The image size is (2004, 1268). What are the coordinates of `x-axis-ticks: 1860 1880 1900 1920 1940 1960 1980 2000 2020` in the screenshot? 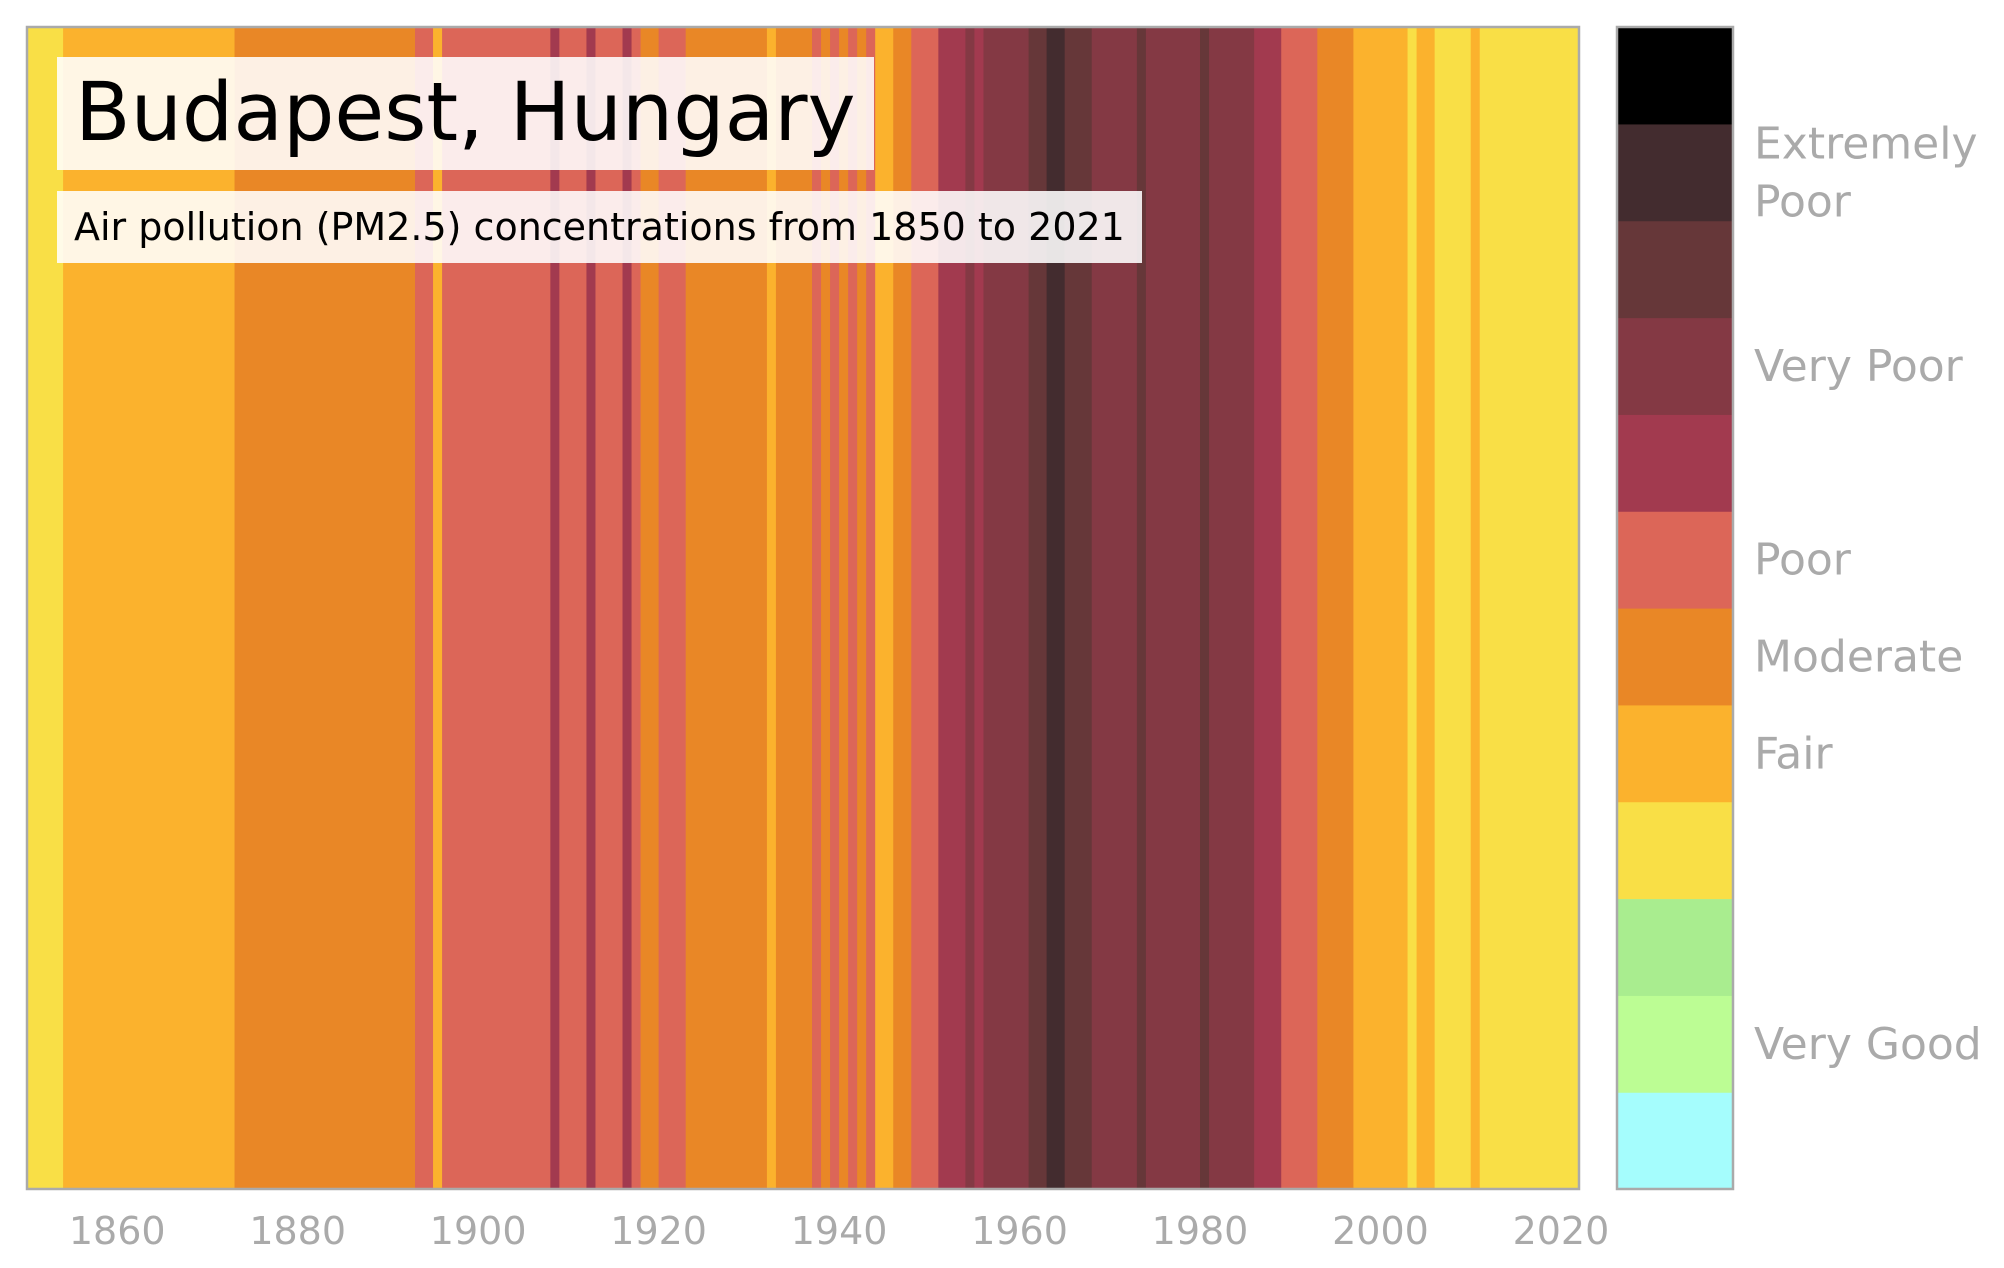 It's located at (839, 1231).